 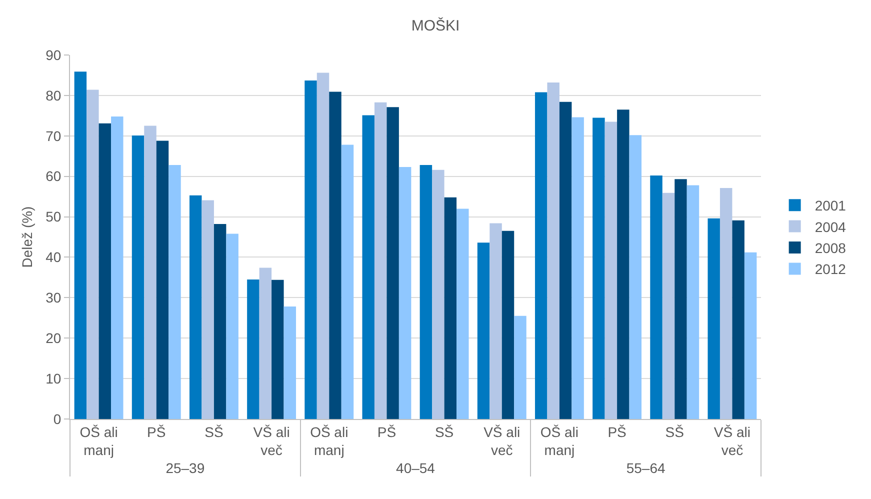 I want to click on y-tick-label: 60, so click(x=54, y=176).